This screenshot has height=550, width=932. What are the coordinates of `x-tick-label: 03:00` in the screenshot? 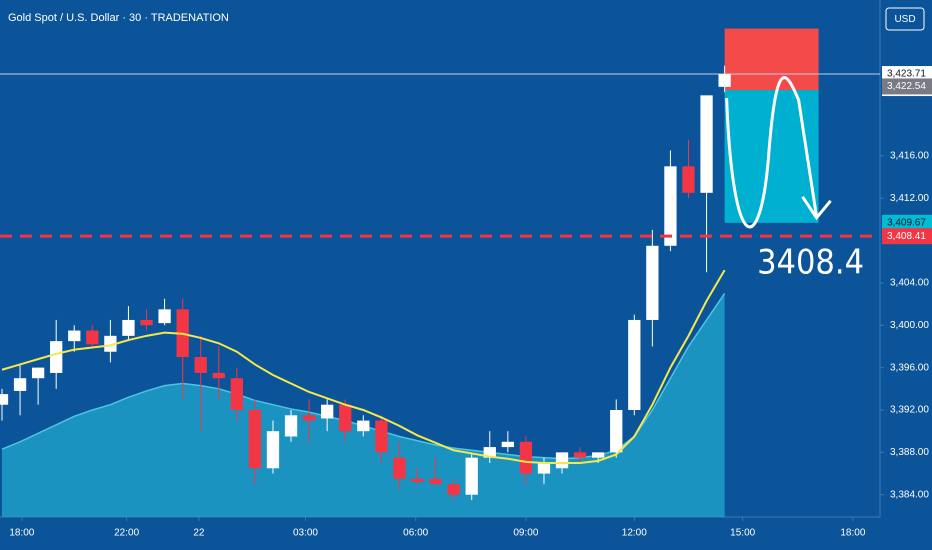 It's located at (305, 533).